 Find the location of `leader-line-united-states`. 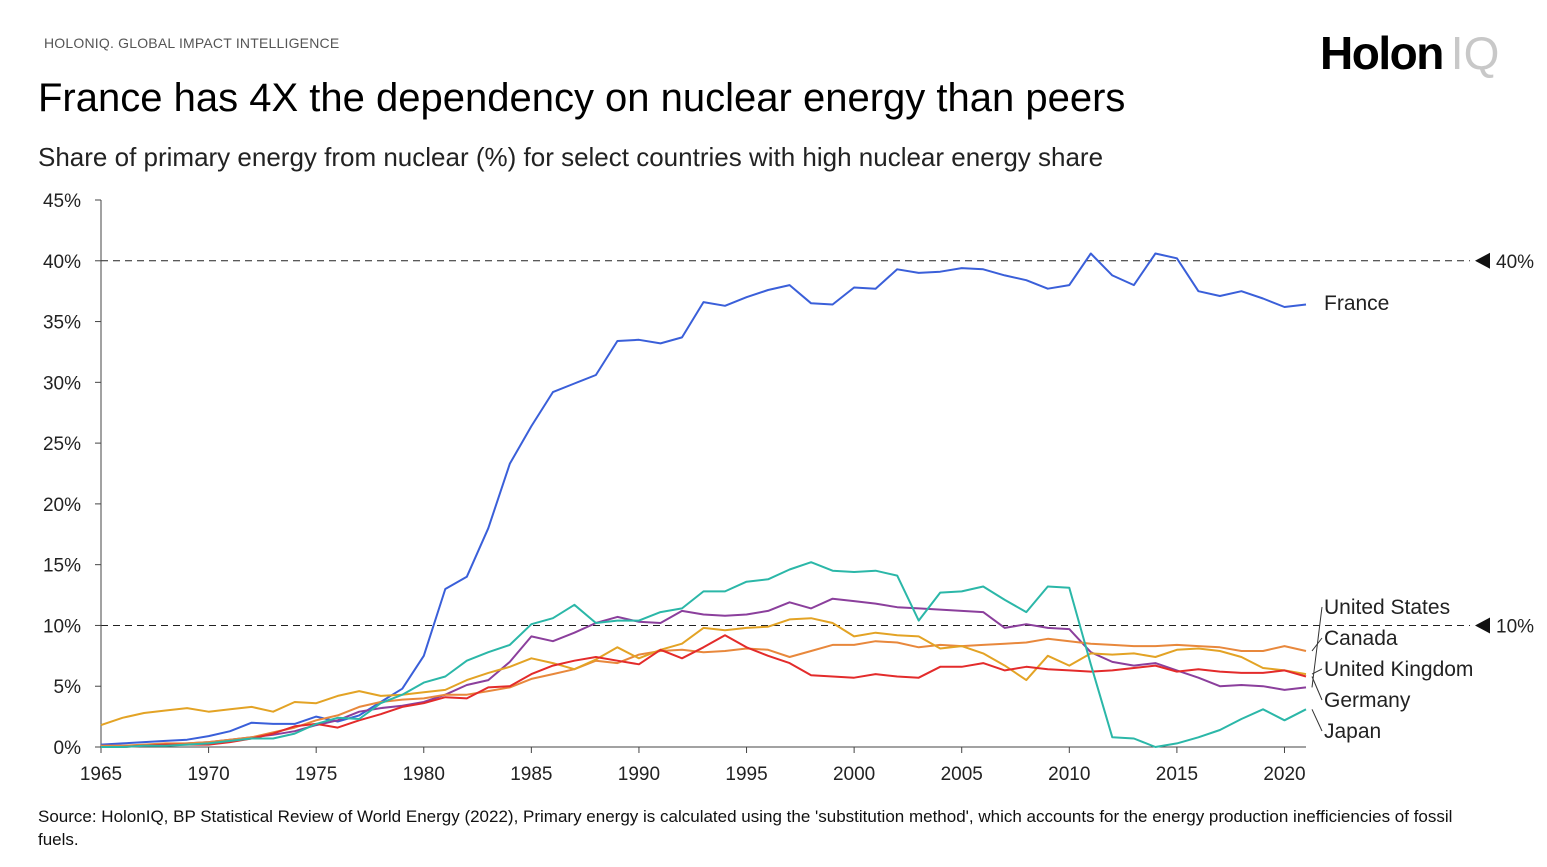

leader-line-united-states is located at coordinates (1317, 647).